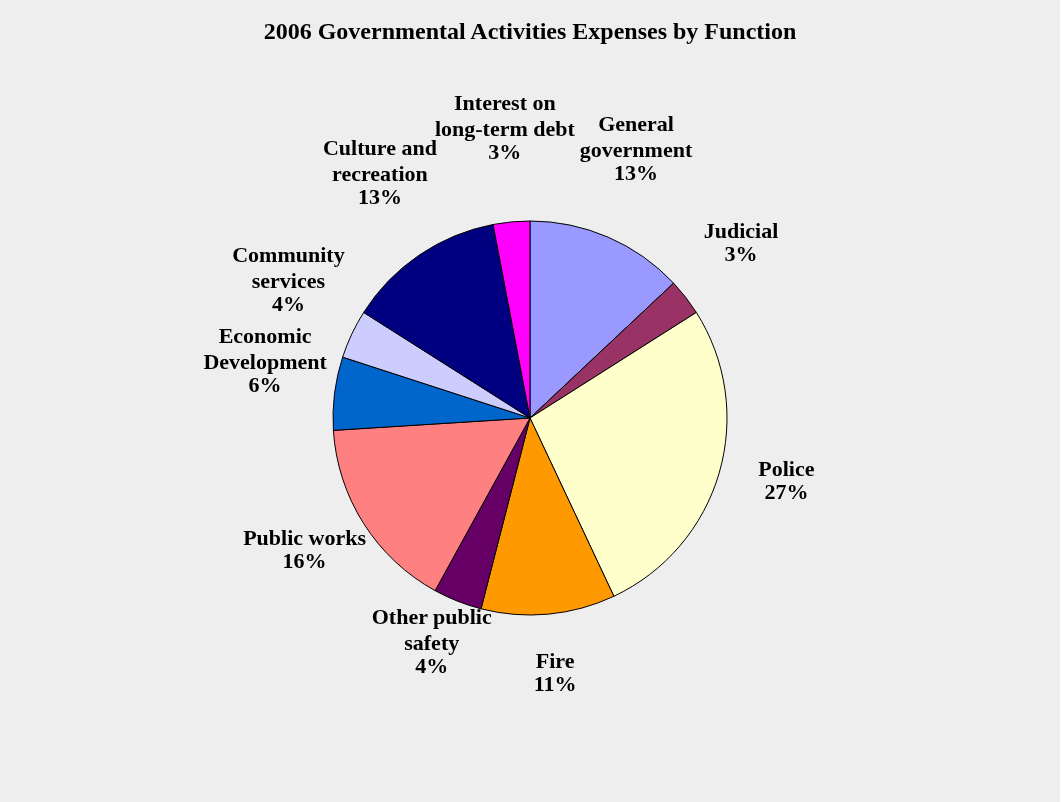 Image resolution: width=1062 pixels, height=802 pixels. I want to click on slice-label: Culture and recreation, so click(379, 161).